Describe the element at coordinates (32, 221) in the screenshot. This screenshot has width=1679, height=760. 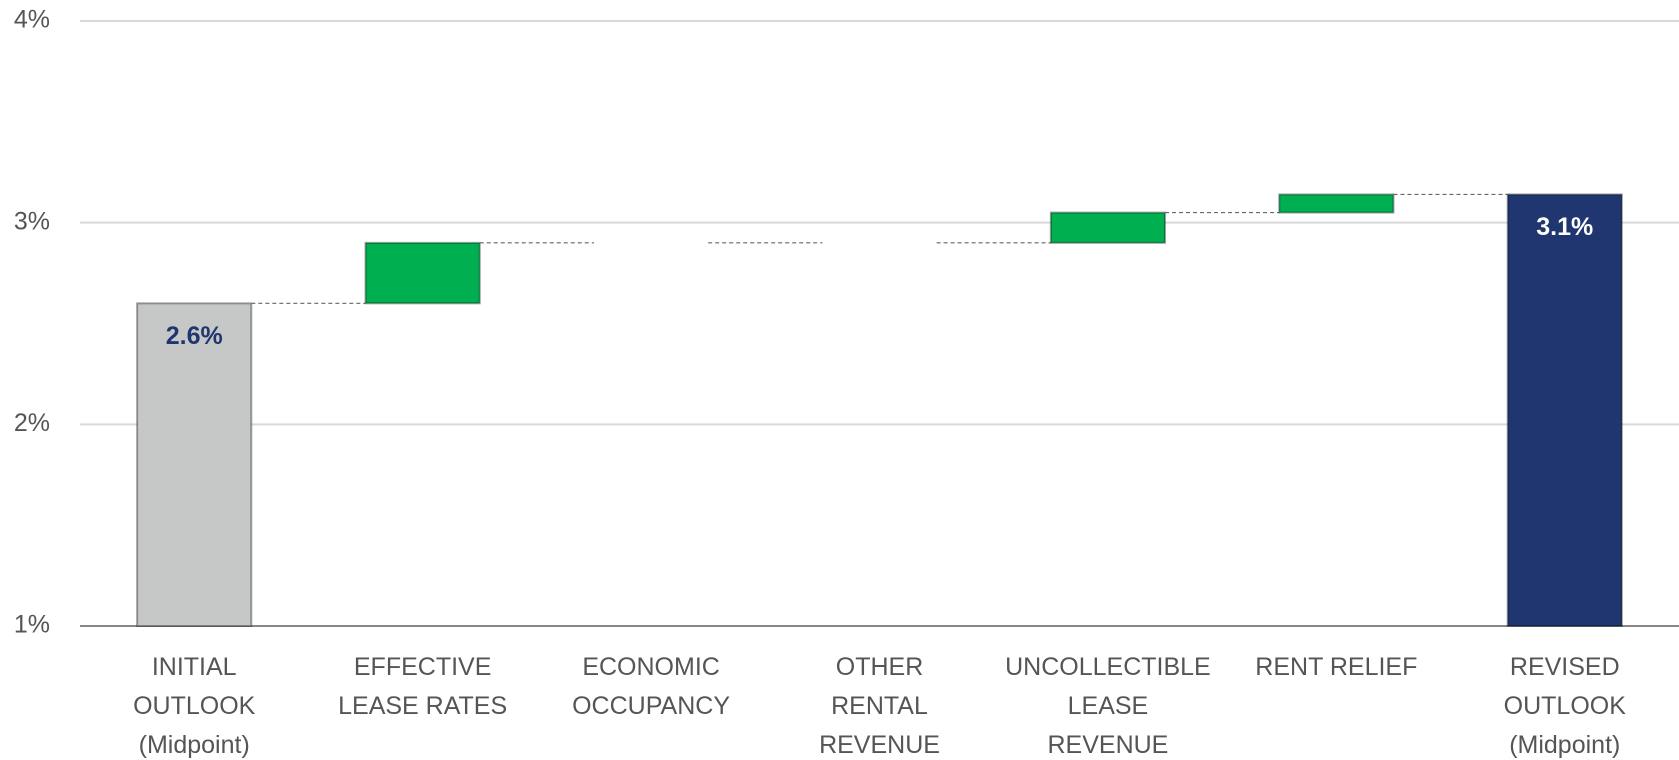
I see `y-tick-label: 3%` at that location.